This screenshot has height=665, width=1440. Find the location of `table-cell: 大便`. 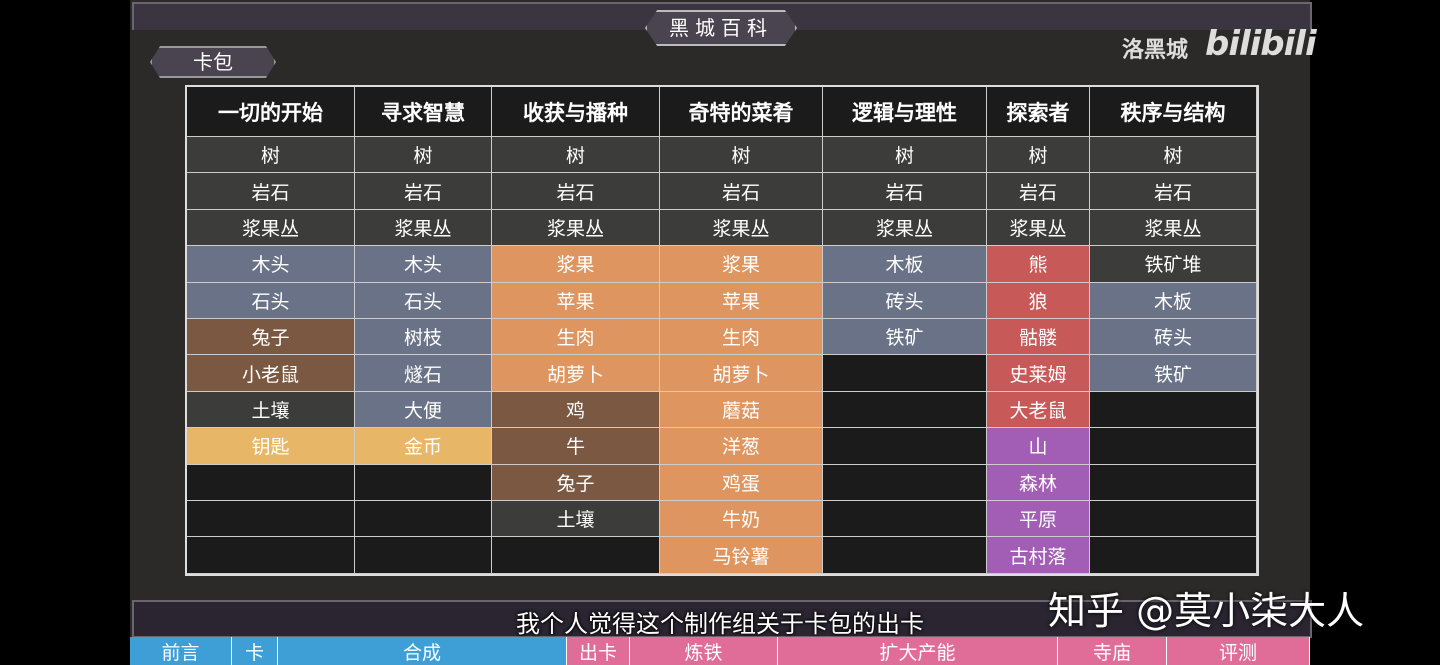

table-cell: 大便 is located at coordinates (423, 410).